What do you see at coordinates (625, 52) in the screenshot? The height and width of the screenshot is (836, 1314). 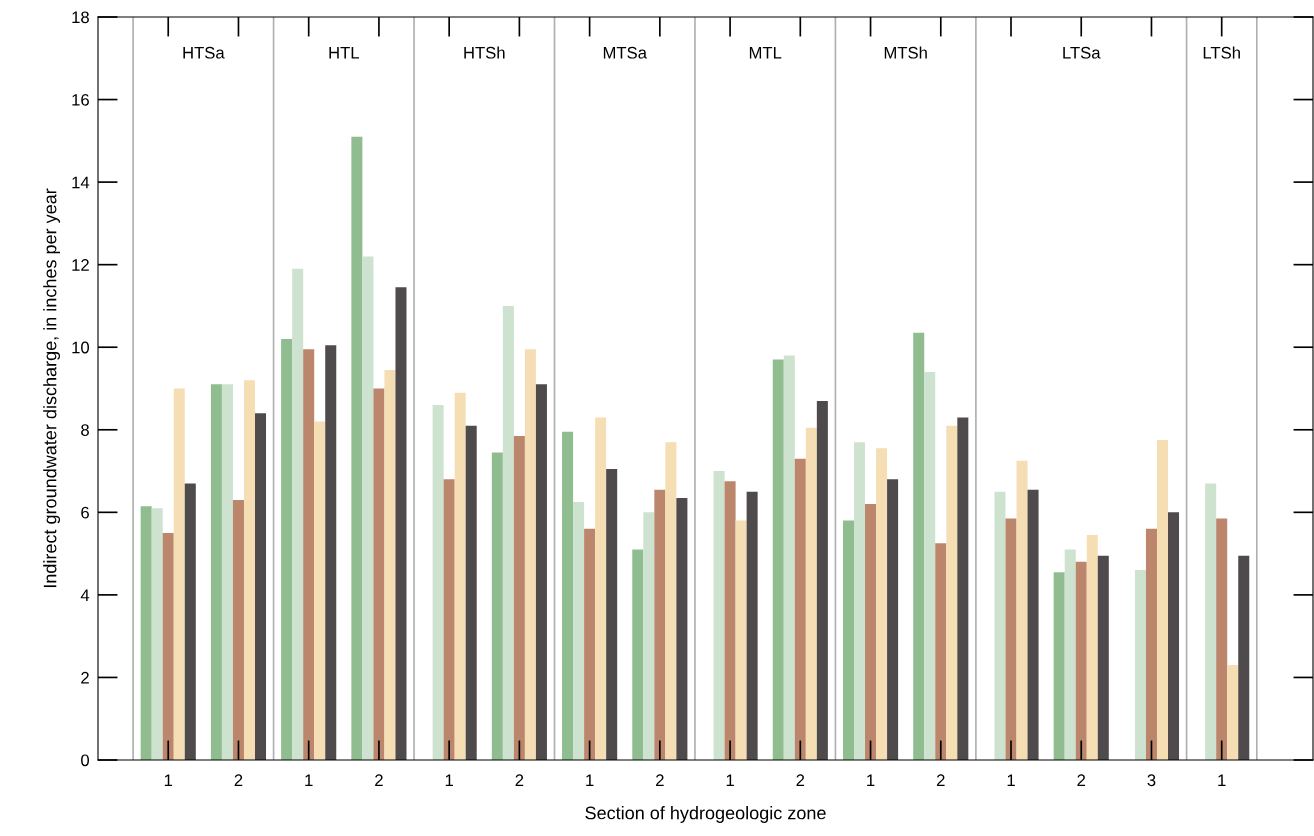 I see `annotation: MTSa` at bounding box center [625, 52].